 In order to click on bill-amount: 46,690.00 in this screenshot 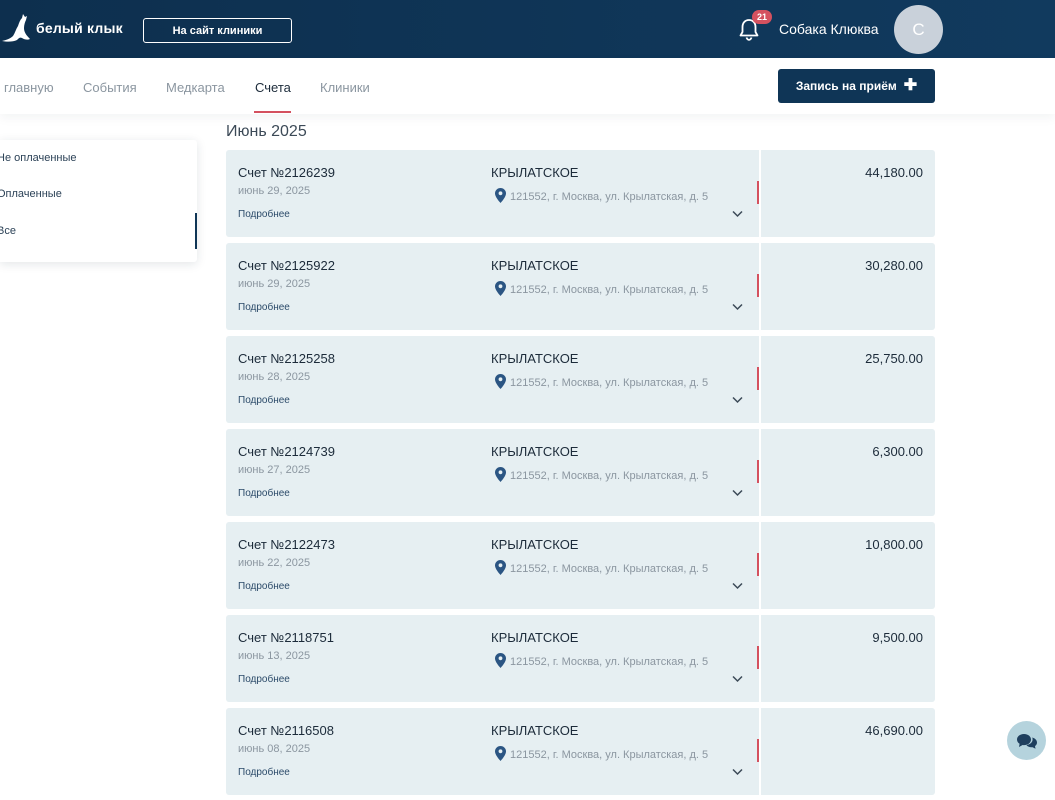, I will do `click(894, 730)`.